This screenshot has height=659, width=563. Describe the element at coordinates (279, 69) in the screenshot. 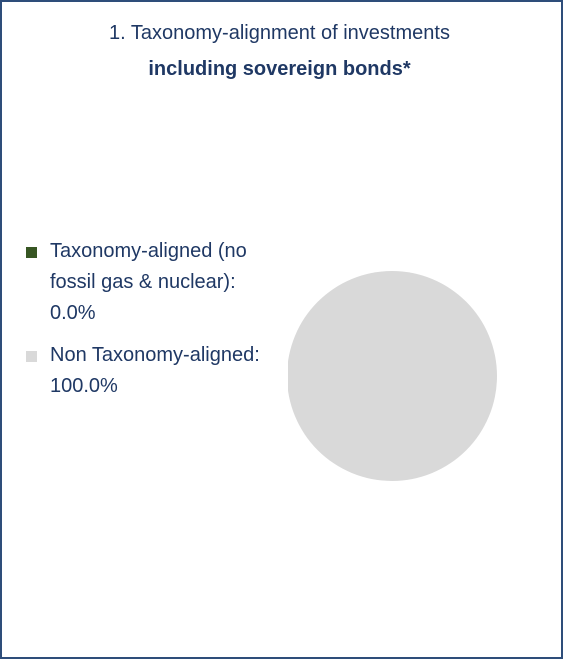

I see `chart-title-line2: including sovereign bonds*` at that location.